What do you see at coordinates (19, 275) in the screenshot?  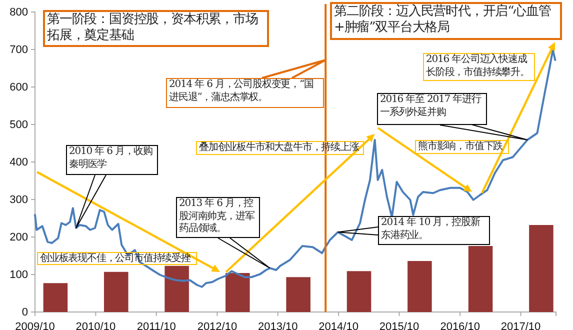 I see `y-tick-label: 100` at bounding box center [19, 275].